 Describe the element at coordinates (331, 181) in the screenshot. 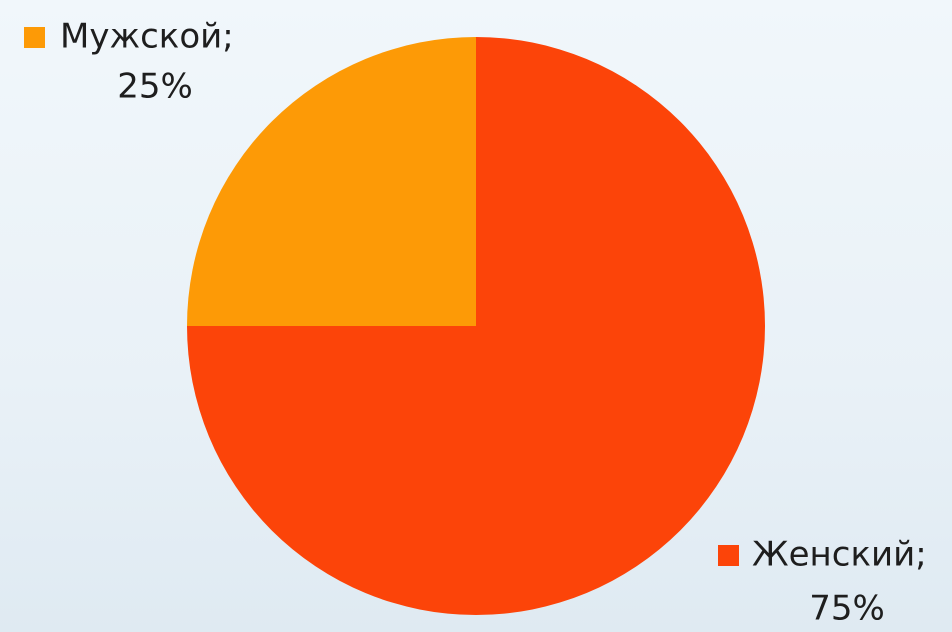

I see `pie-slice` at that location.